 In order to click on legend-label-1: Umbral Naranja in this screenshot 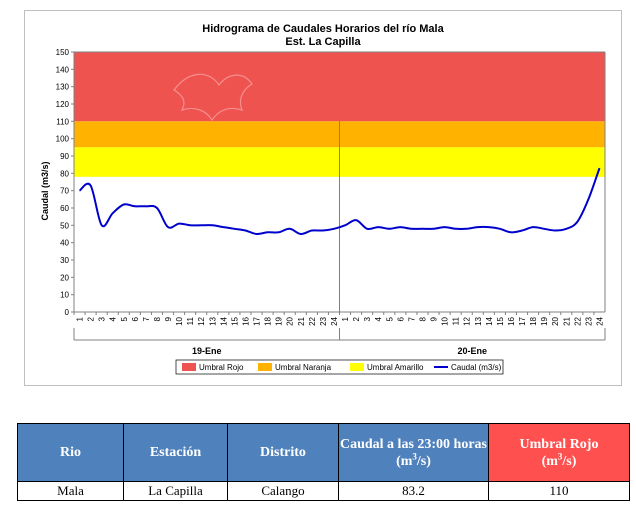, I will do `click(303, 367)`.